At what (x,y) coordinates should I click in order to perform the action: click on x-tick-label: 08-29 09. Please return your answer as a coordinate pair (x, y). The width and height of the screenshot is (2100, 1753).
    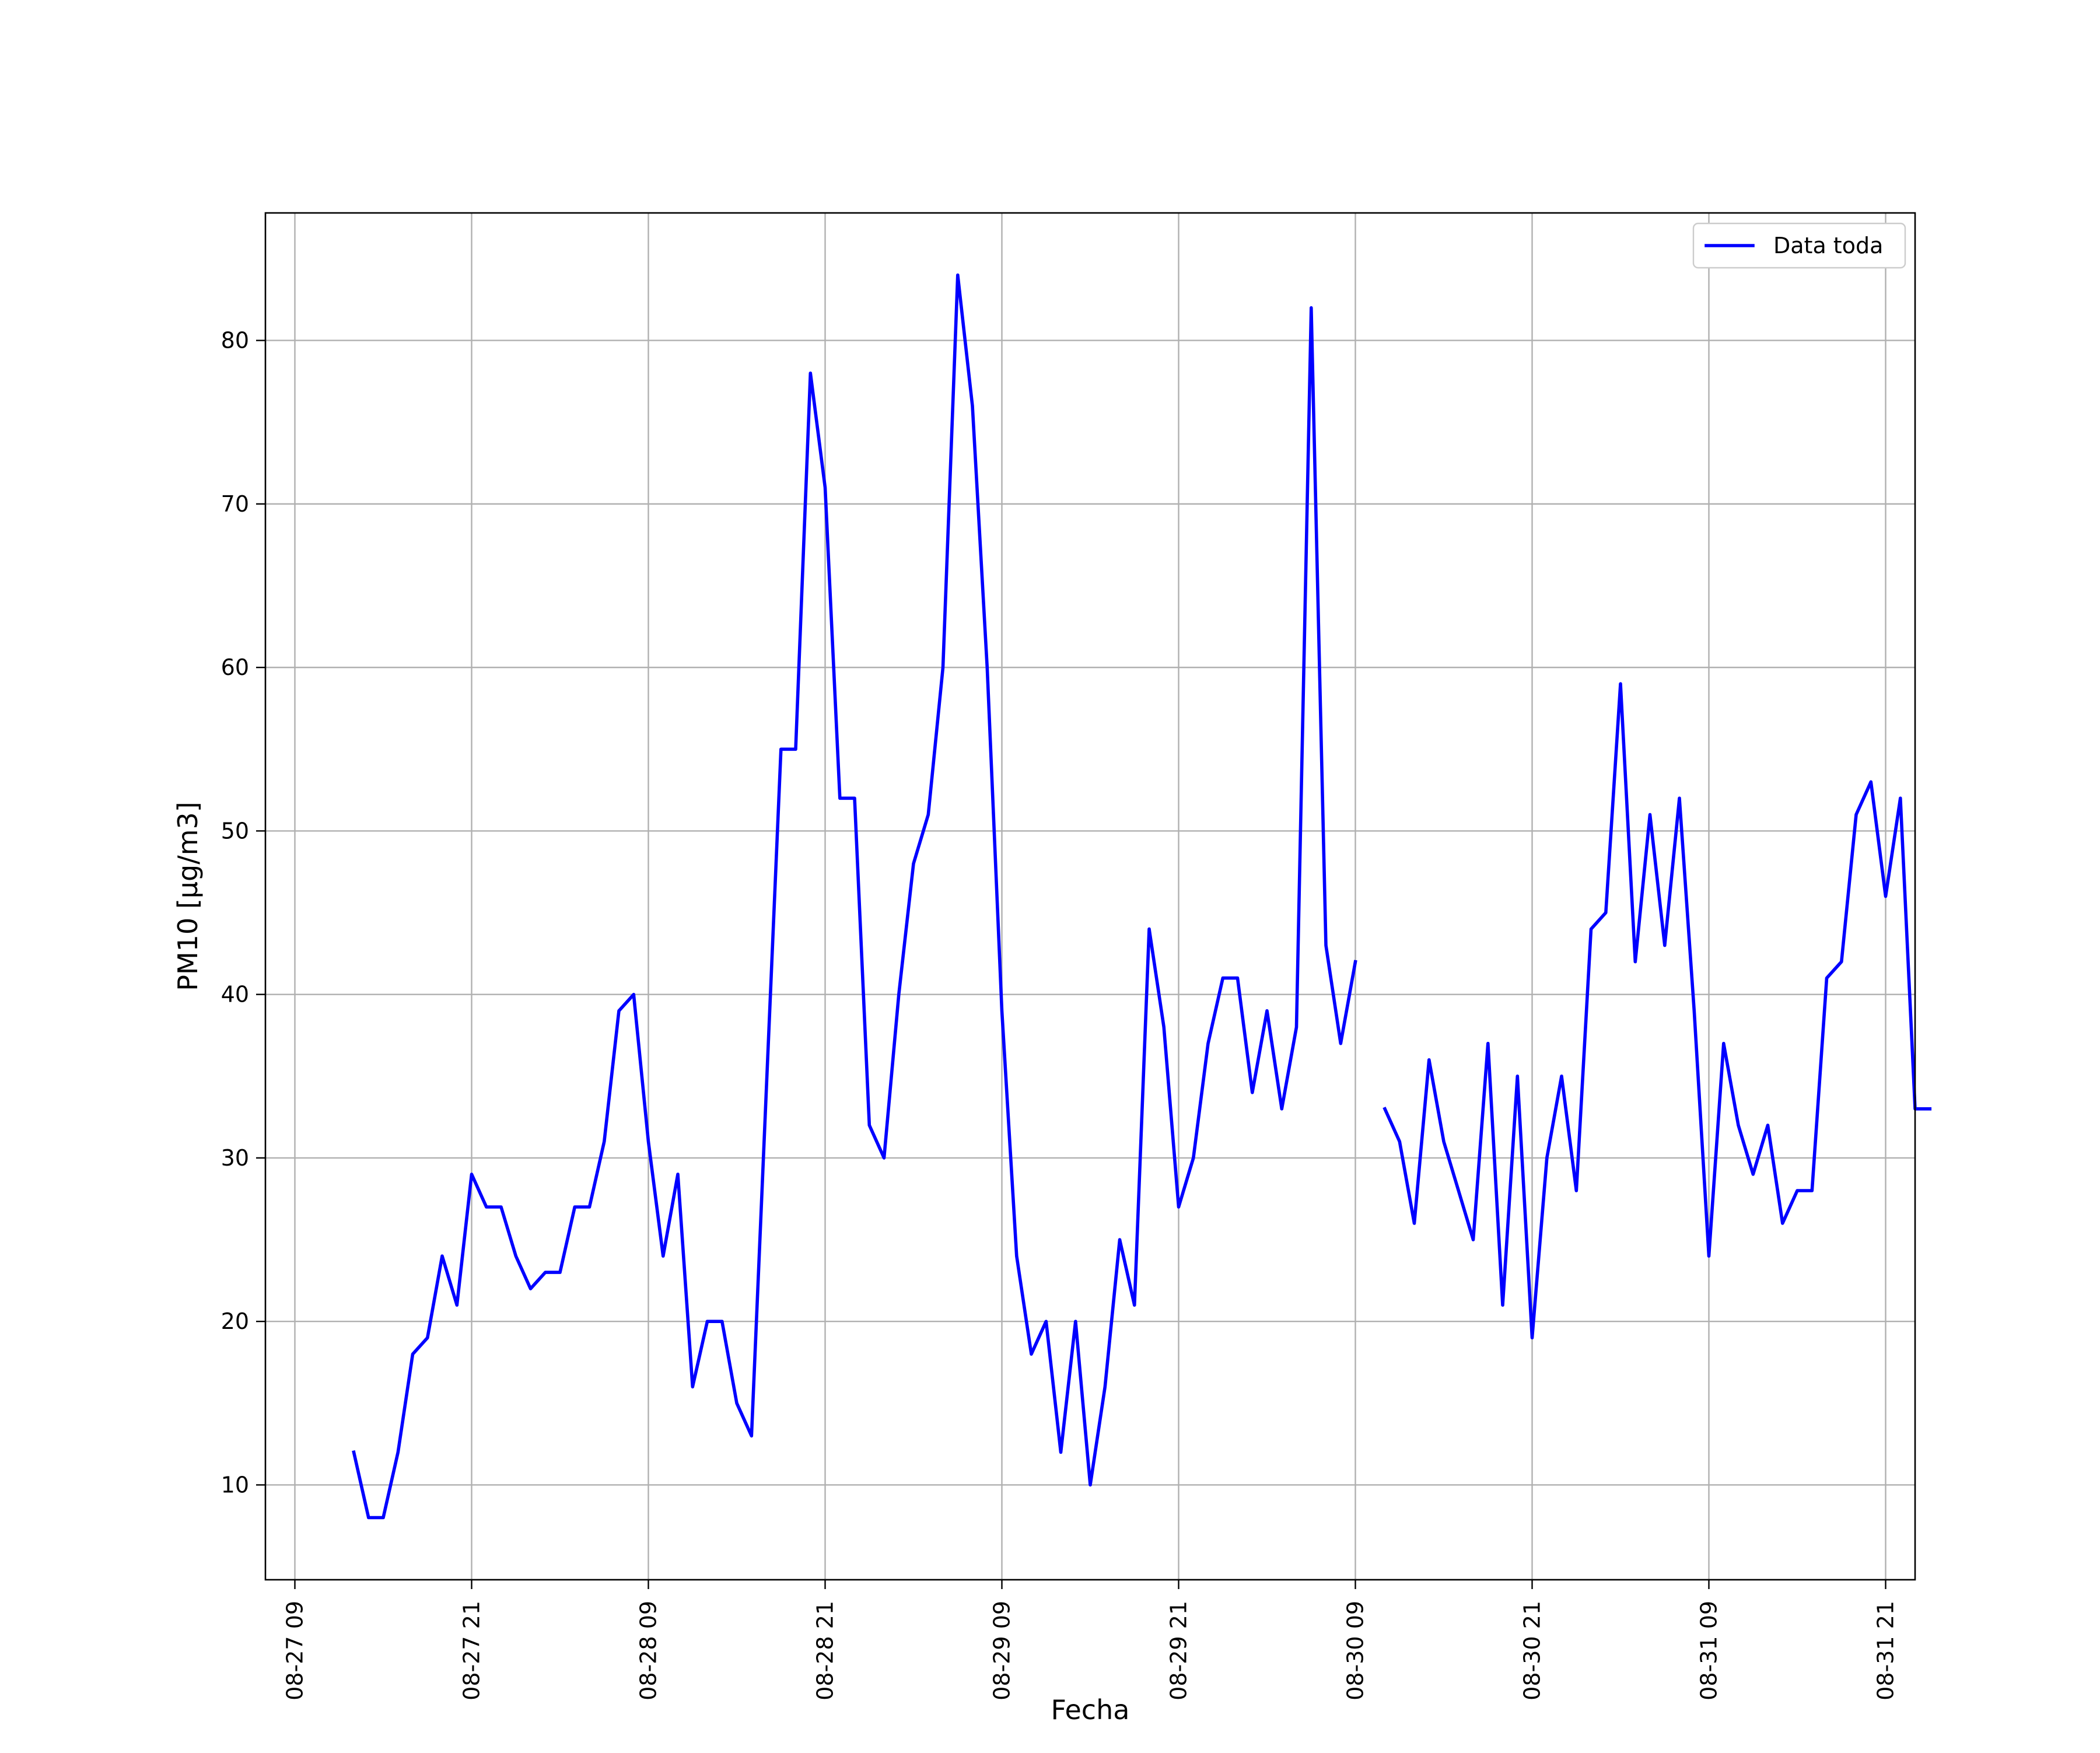
    Looking at the image, I should click on (1002, 1650).